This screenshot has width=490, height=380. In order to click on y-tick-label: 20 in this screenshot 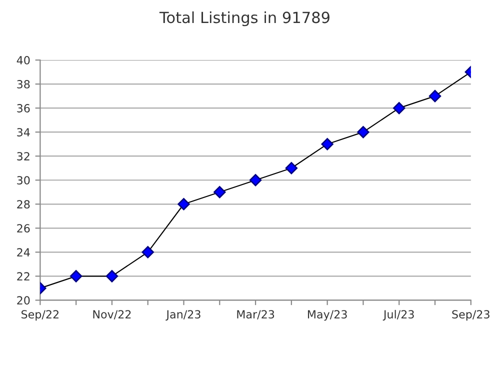, I will do `click(23, 300)`.